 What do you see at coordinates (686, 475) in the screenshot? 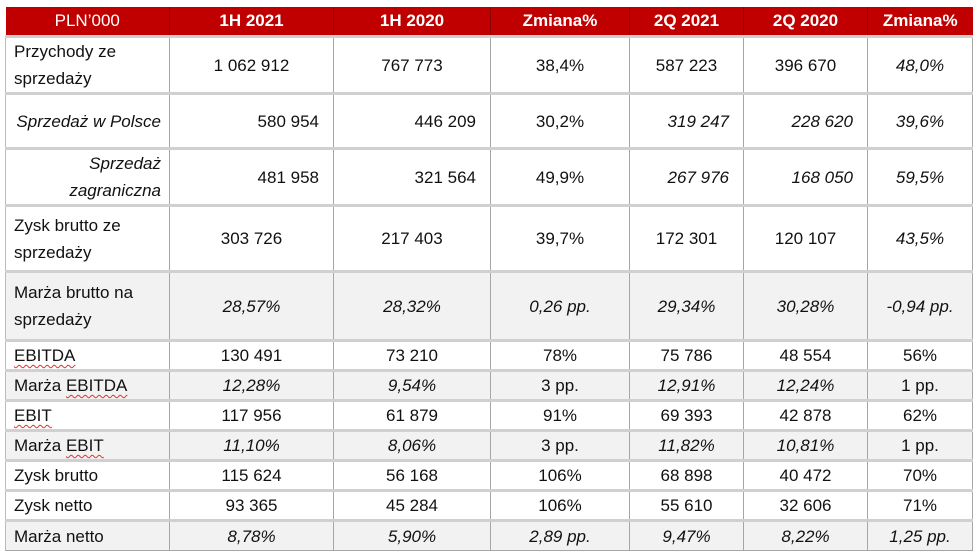
I see `value-cell: 68 898` at bounding box center [686, 475].